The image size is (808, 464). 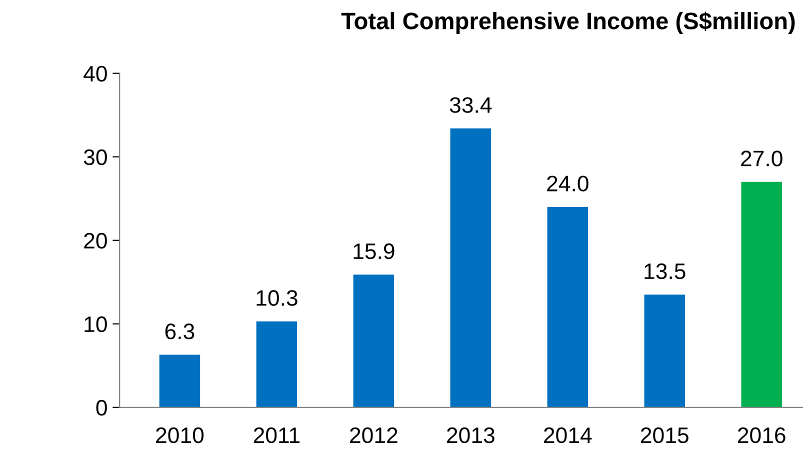 What do you see at coordinates (95, 157) in the screenshot?
I see `y-tick-label: 30` at bounding box center [95, 157].